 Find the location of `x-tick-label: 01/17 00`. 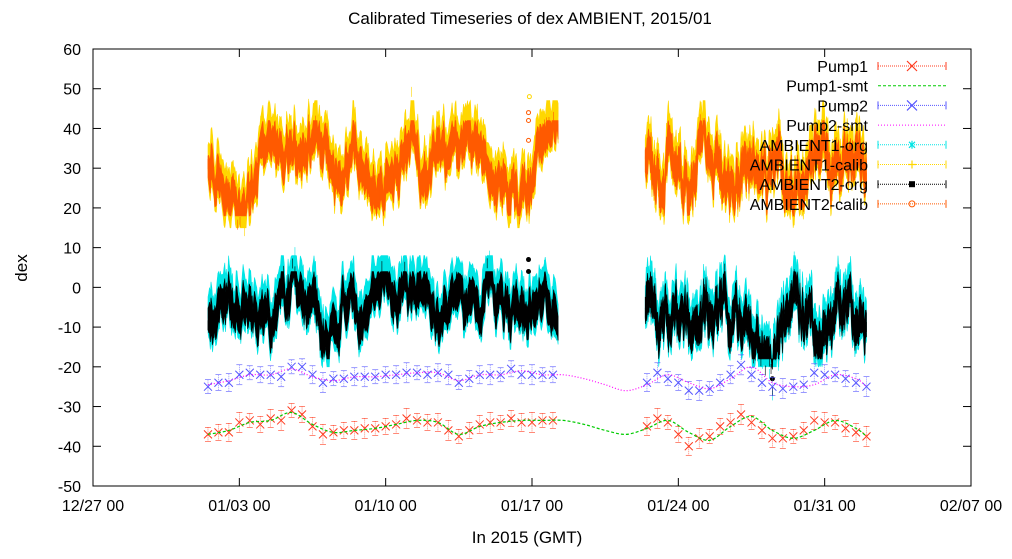

x-tick-label: 01/17 00 is located at coordinates (532, 506).